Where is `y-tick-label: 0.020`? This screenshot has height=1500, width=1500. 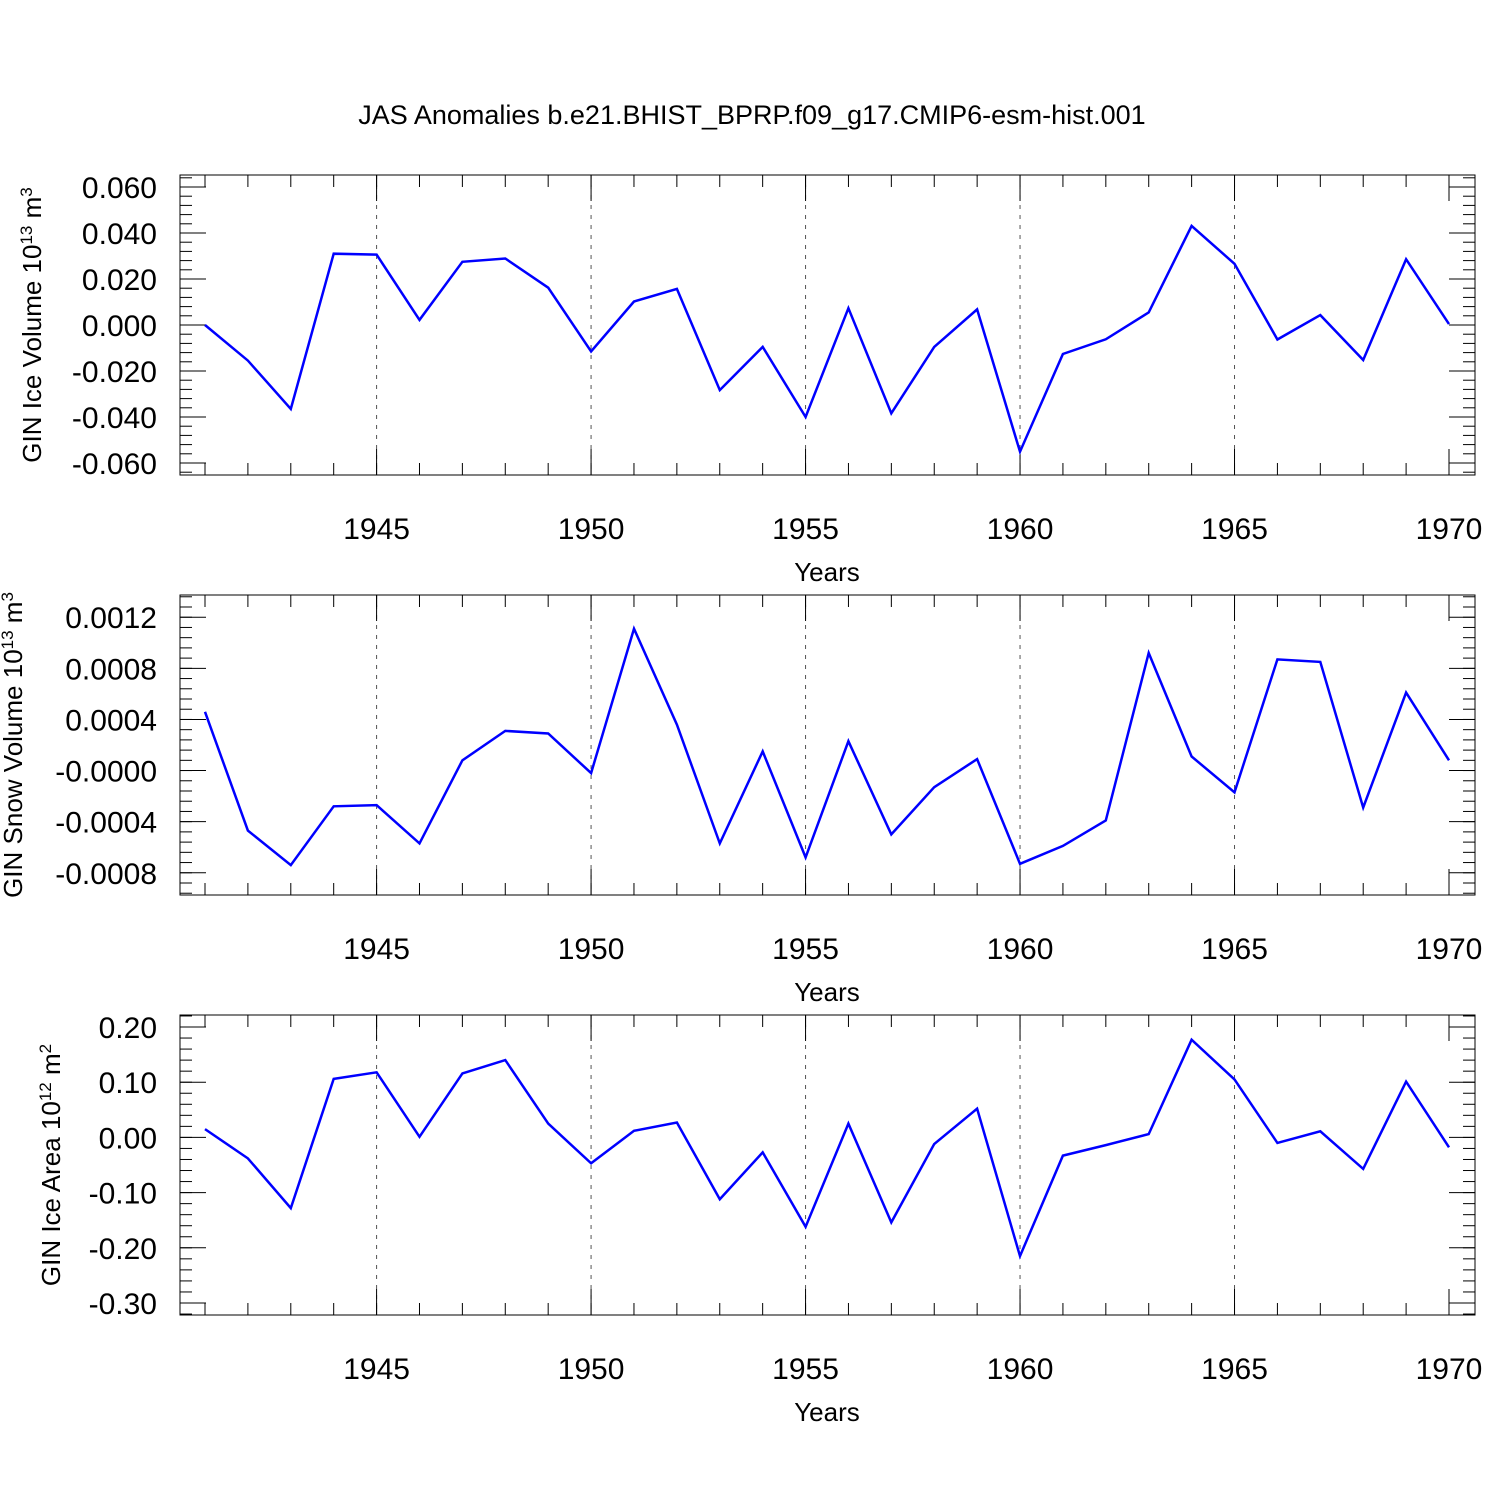 y-tick-label: 0.020 is located at coordinates (119, 280).